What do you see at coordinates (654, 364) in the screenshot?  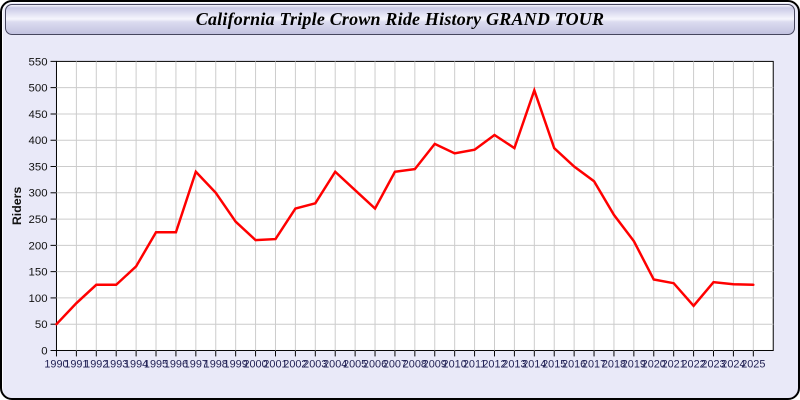 I see `x-tick-label: 2020` at bounding box center [654, 364].